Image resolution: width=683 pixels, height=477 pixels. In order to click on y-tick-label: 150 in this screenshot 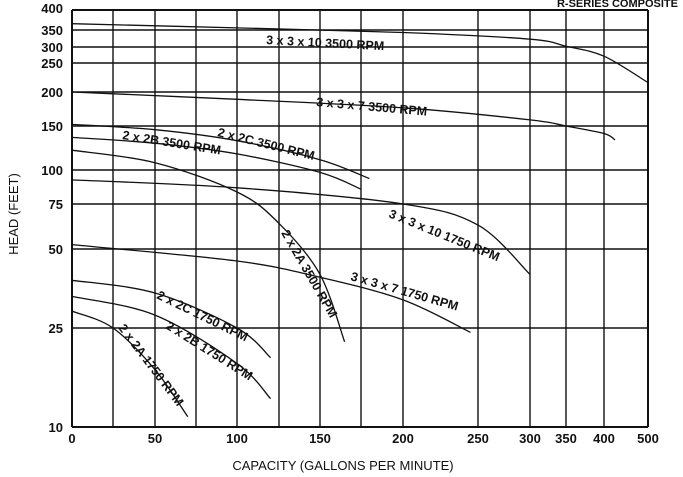, I will do `click(52, 126)`.